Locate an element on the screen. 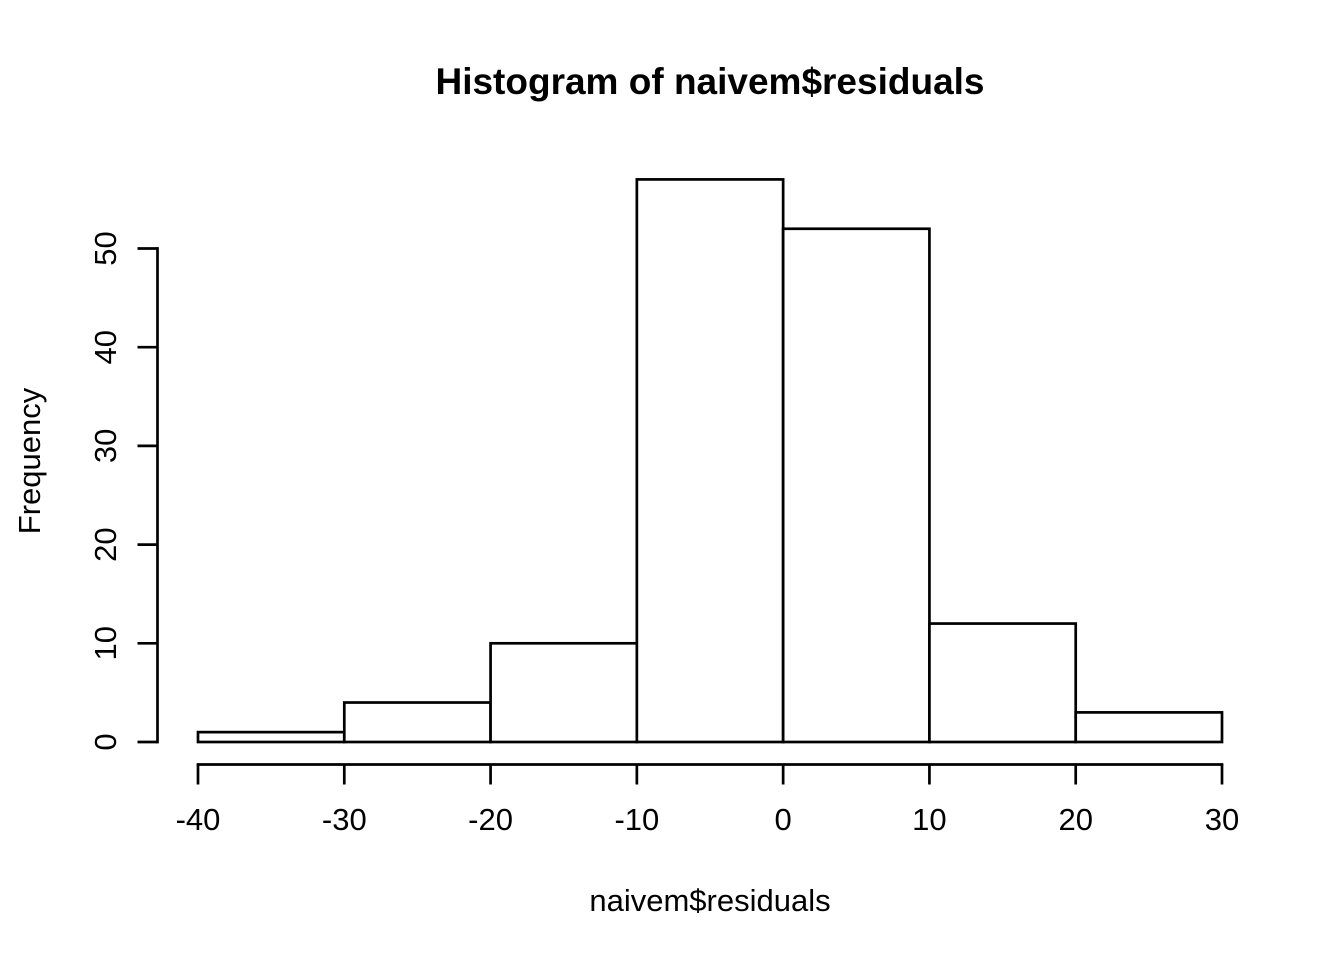 The width and height of the screenshot is (1344, 960). x-axis-title: naivem$residuals is located at coordinates (709, 900).